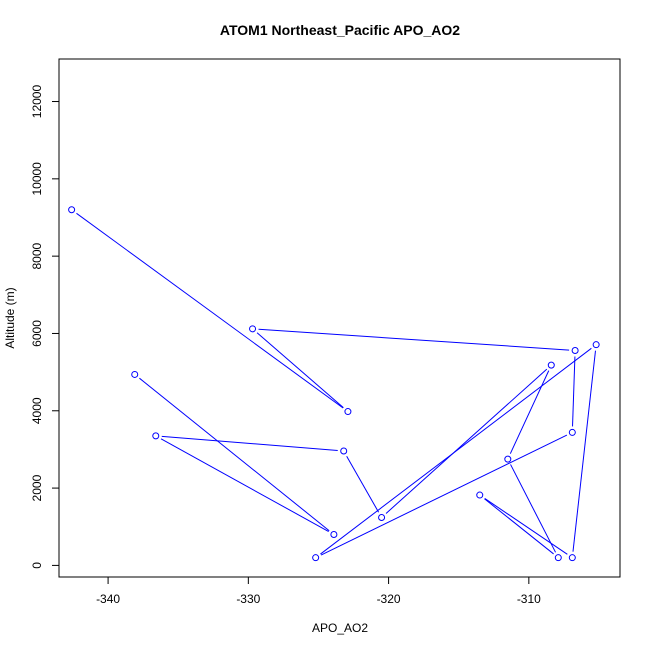 This screenshot has height=650, width=650. What do you see at coordinates (389, 599) in the screenshot?
I see `x-tick-label: -320` at bounding box center [389, 599].